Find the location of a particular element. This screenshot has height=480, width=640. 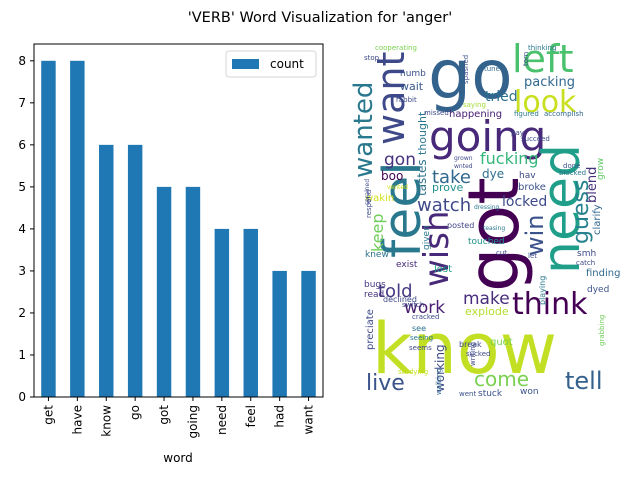

legend-frame is located at coordinates (271, 64).